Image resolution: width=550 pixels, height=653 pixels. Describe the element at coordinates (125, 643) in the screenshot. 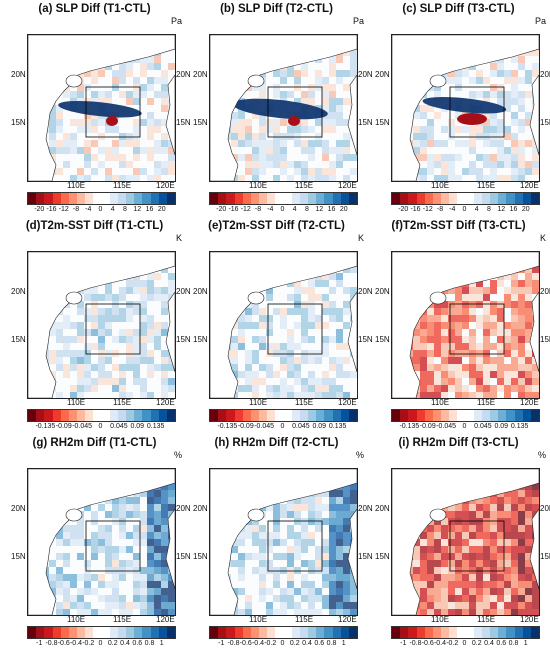

I see `colorbar-tick-label: 0.4` at that location.